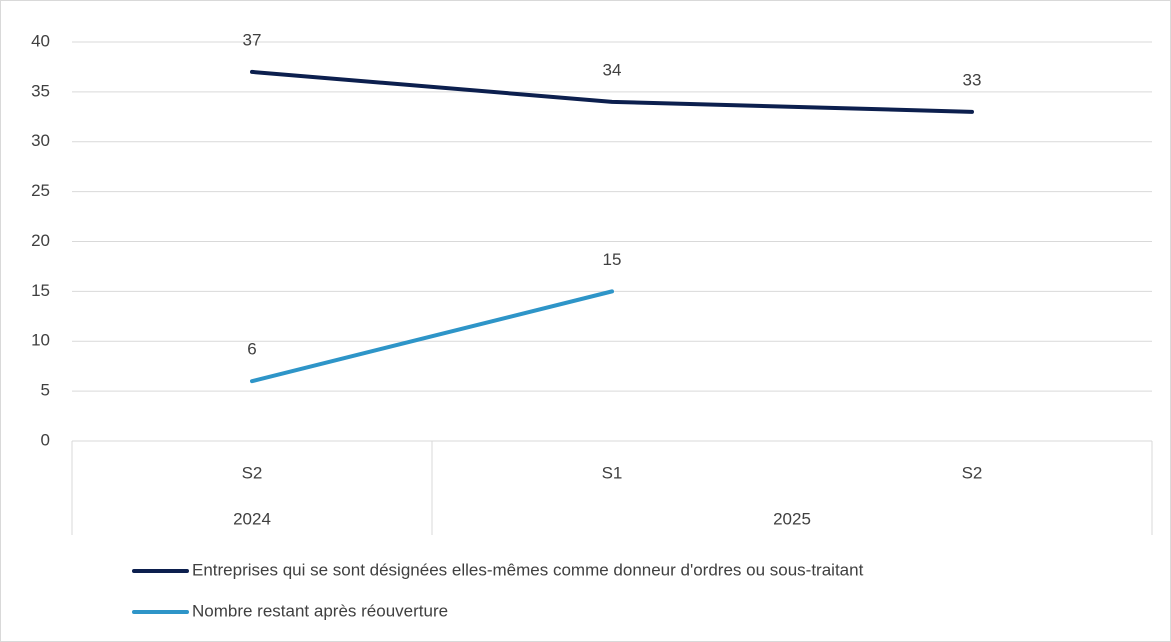  What do you see at coordinates (612, 69) in the screenshot?
I see `data-label: 34` at bounding box center [612, 69].